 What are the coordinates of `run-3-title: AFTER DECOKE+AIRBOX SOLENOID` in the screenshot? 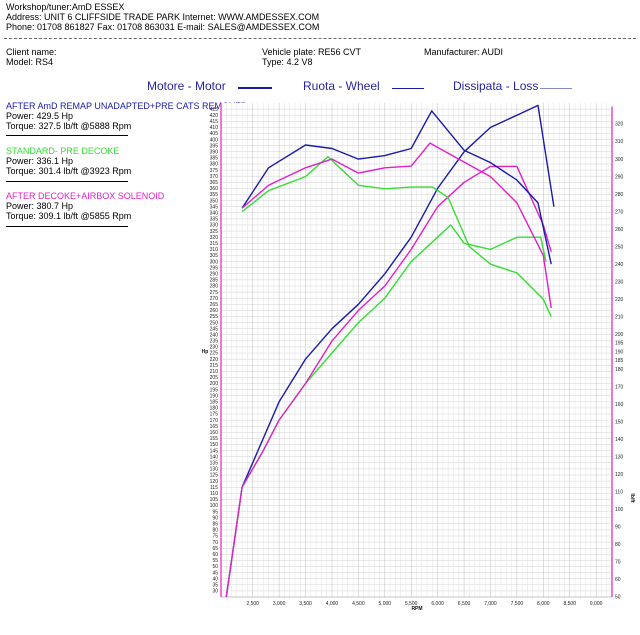 It's located at (85, 196).